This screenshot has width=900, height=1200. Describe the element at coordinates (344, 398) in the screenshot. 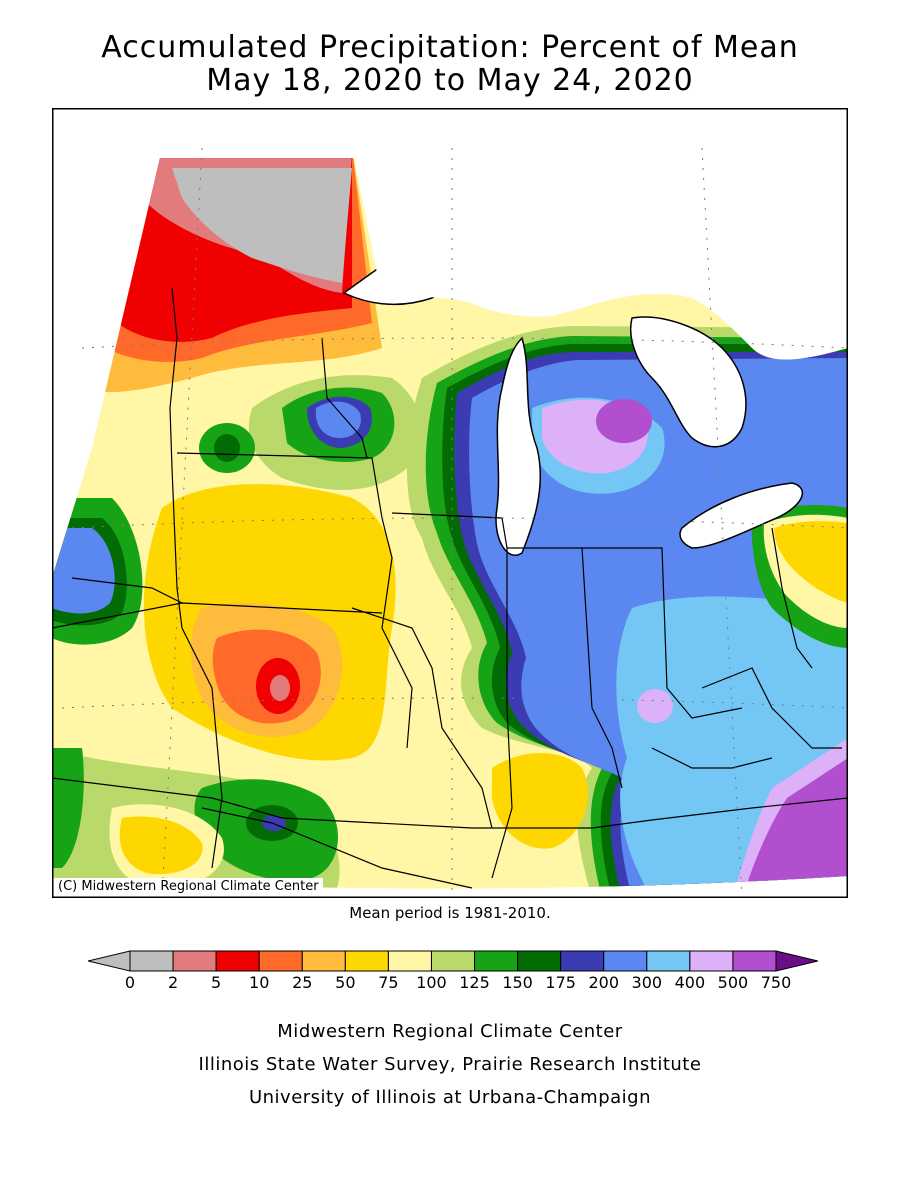

I see `border-mn-wi` at that location.